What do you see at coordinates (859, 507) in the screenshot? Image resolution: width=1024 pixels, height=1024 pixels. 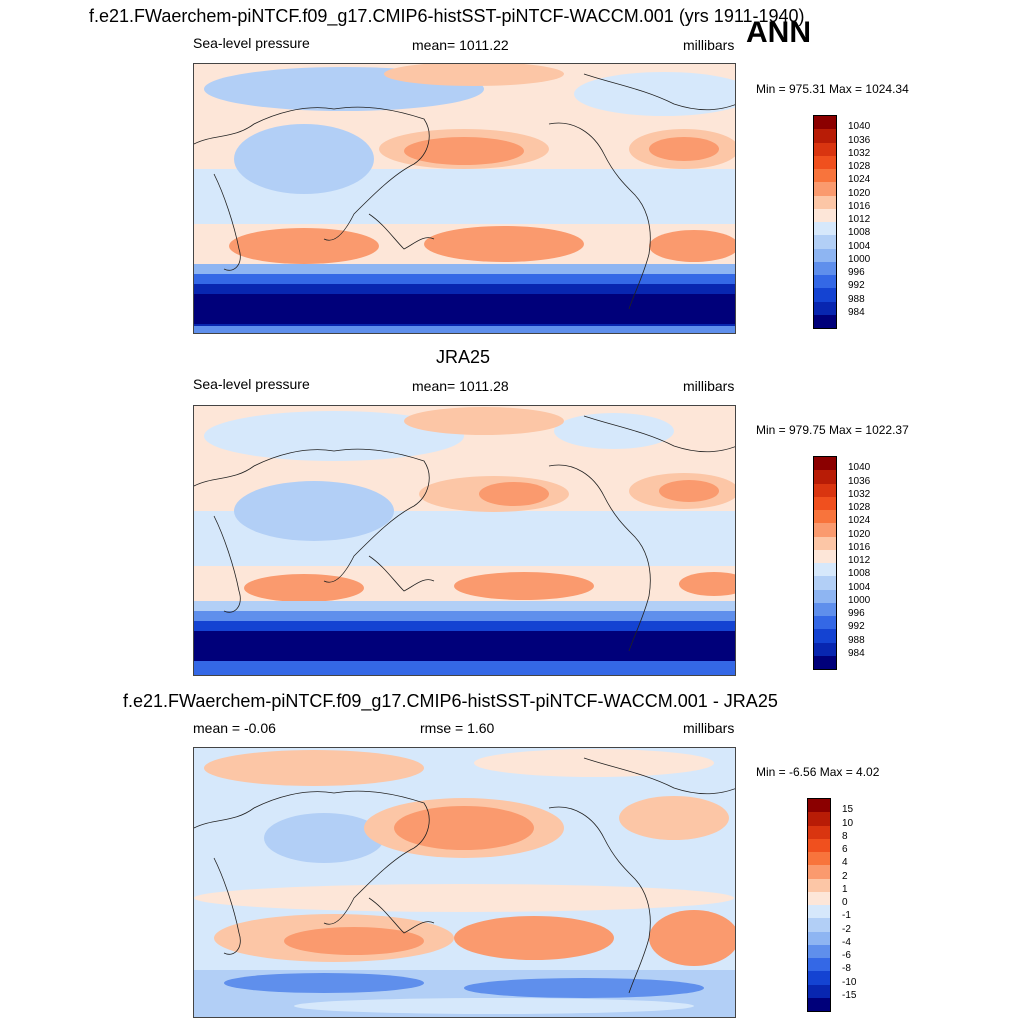 I see `colorbar-tick-label: 1028` at bounding box center [859, 507].